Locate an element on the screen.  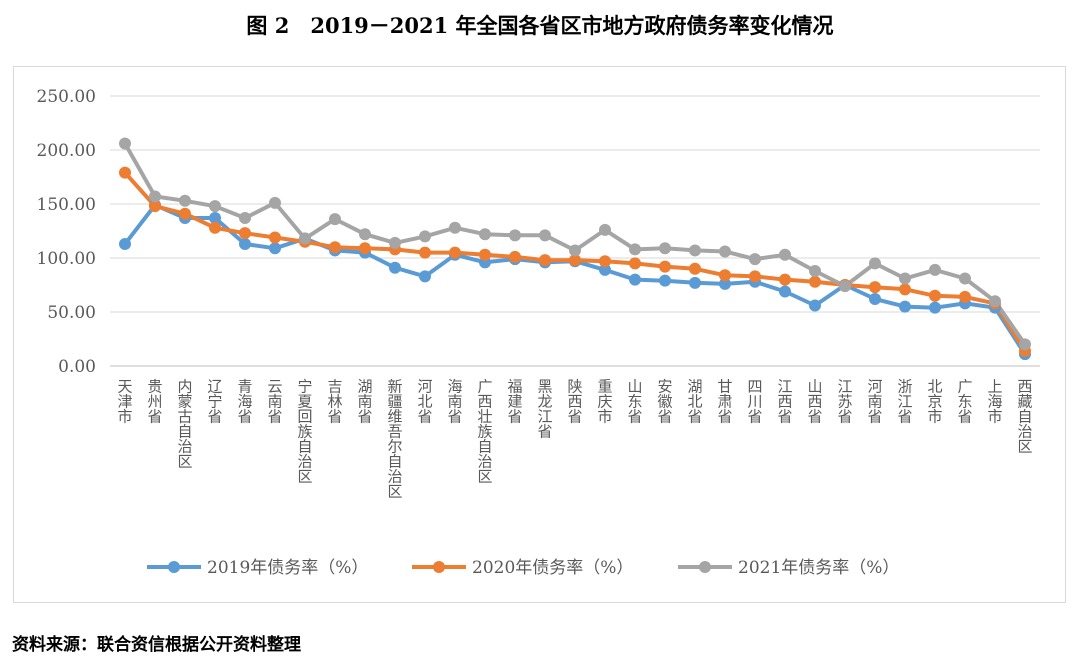
x-tick-label: 北京市 is located at coordinates (934, 402).